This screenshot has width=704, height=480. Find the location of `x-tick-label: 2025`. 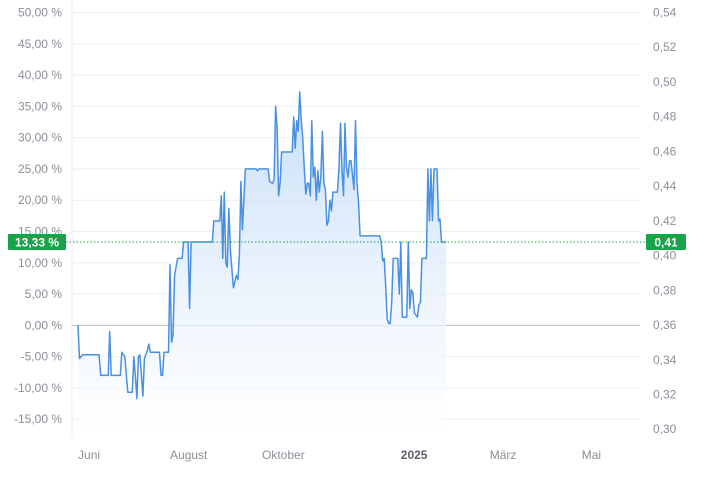

x-tick-label: 2025 is located at coordinates (414, 455).